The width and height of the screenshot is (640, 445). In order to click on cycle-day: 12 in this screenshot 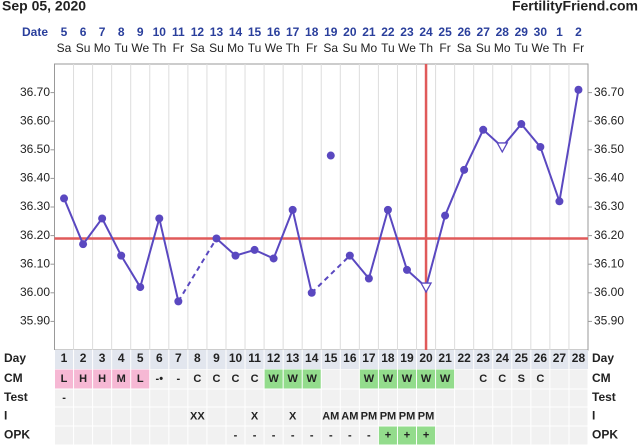, I will do `click(274, 358)`.